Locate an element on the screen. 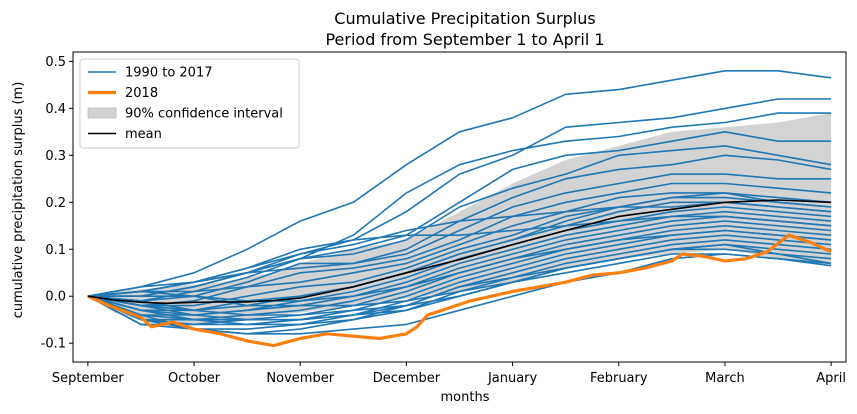 This screenshot has height=414, width=857. legend-label: 90% confidence interval is located at coordinates (204, 114).